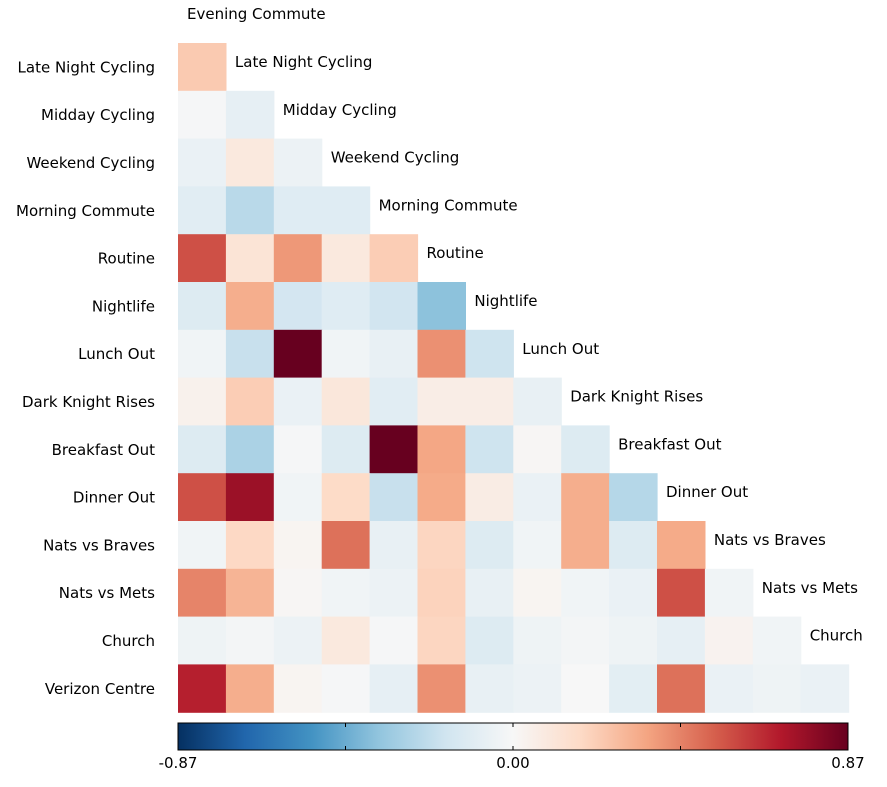 The width and height of the screenshot is (887, 787). Describe the element at coordinates (847, 763) in the screenshot. I see `colorbar-max-label: 0.87` at that location.